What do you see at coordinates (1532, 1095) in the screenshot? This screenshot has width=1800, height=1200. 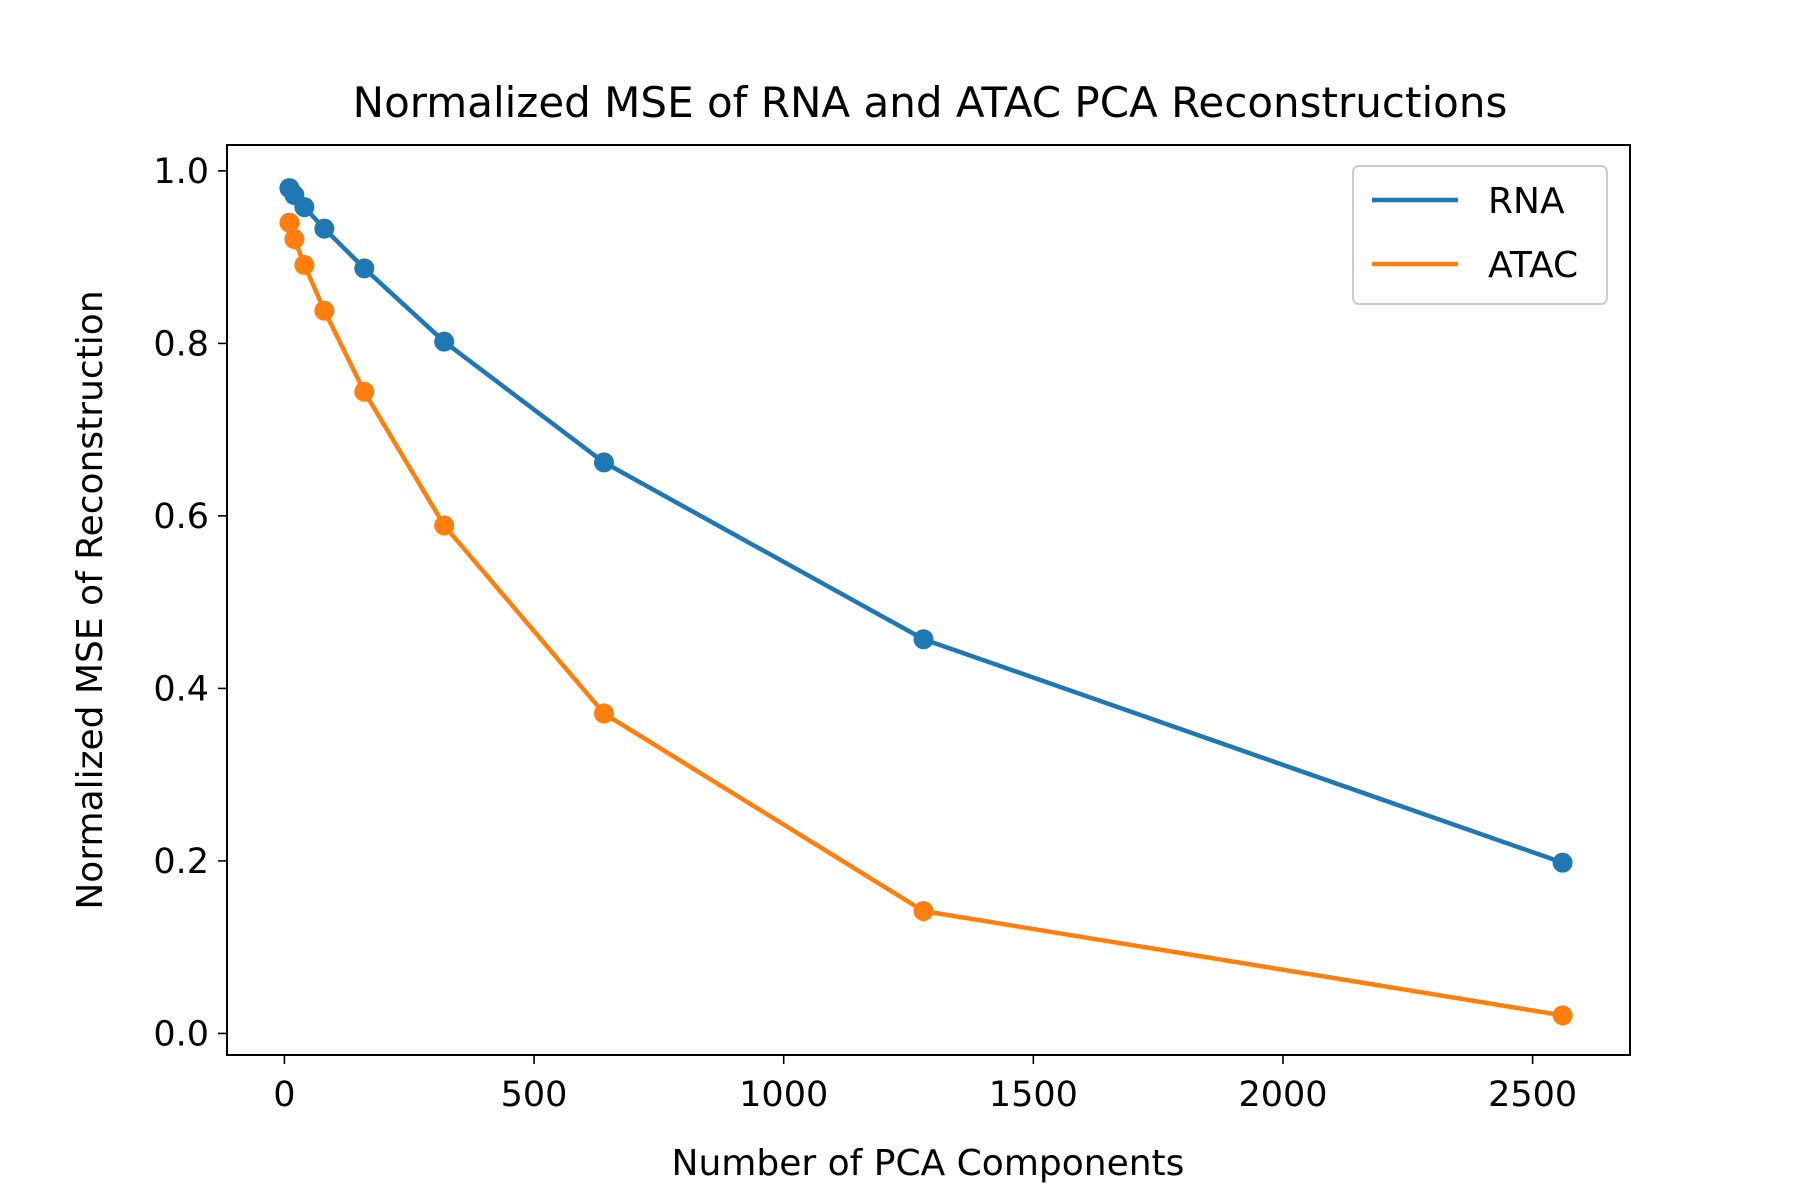 I see `x-tick-label: 2500` at bounding box center [1532, 1095].